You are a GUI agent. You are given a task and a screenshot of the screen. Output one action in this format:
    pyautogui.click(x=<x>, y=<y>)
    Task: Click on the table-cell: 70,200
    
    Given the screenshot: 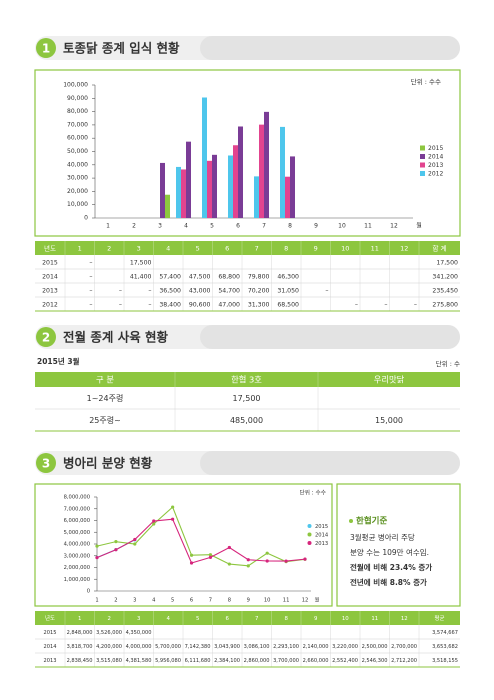 What is the action you would take?
    pyautogui.click(x=259, y=291)
    